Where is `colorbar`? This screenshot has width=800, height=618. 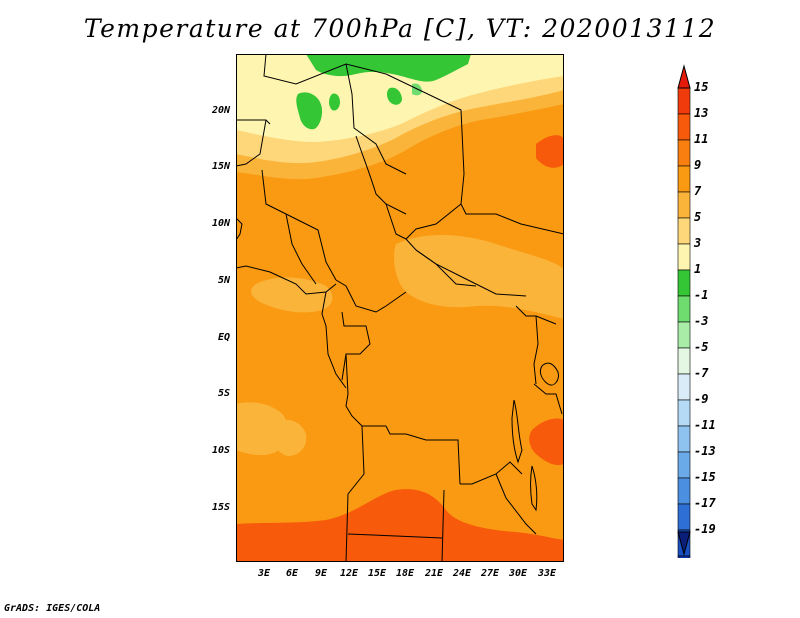 colorbar is located at coordinates (684, 311).